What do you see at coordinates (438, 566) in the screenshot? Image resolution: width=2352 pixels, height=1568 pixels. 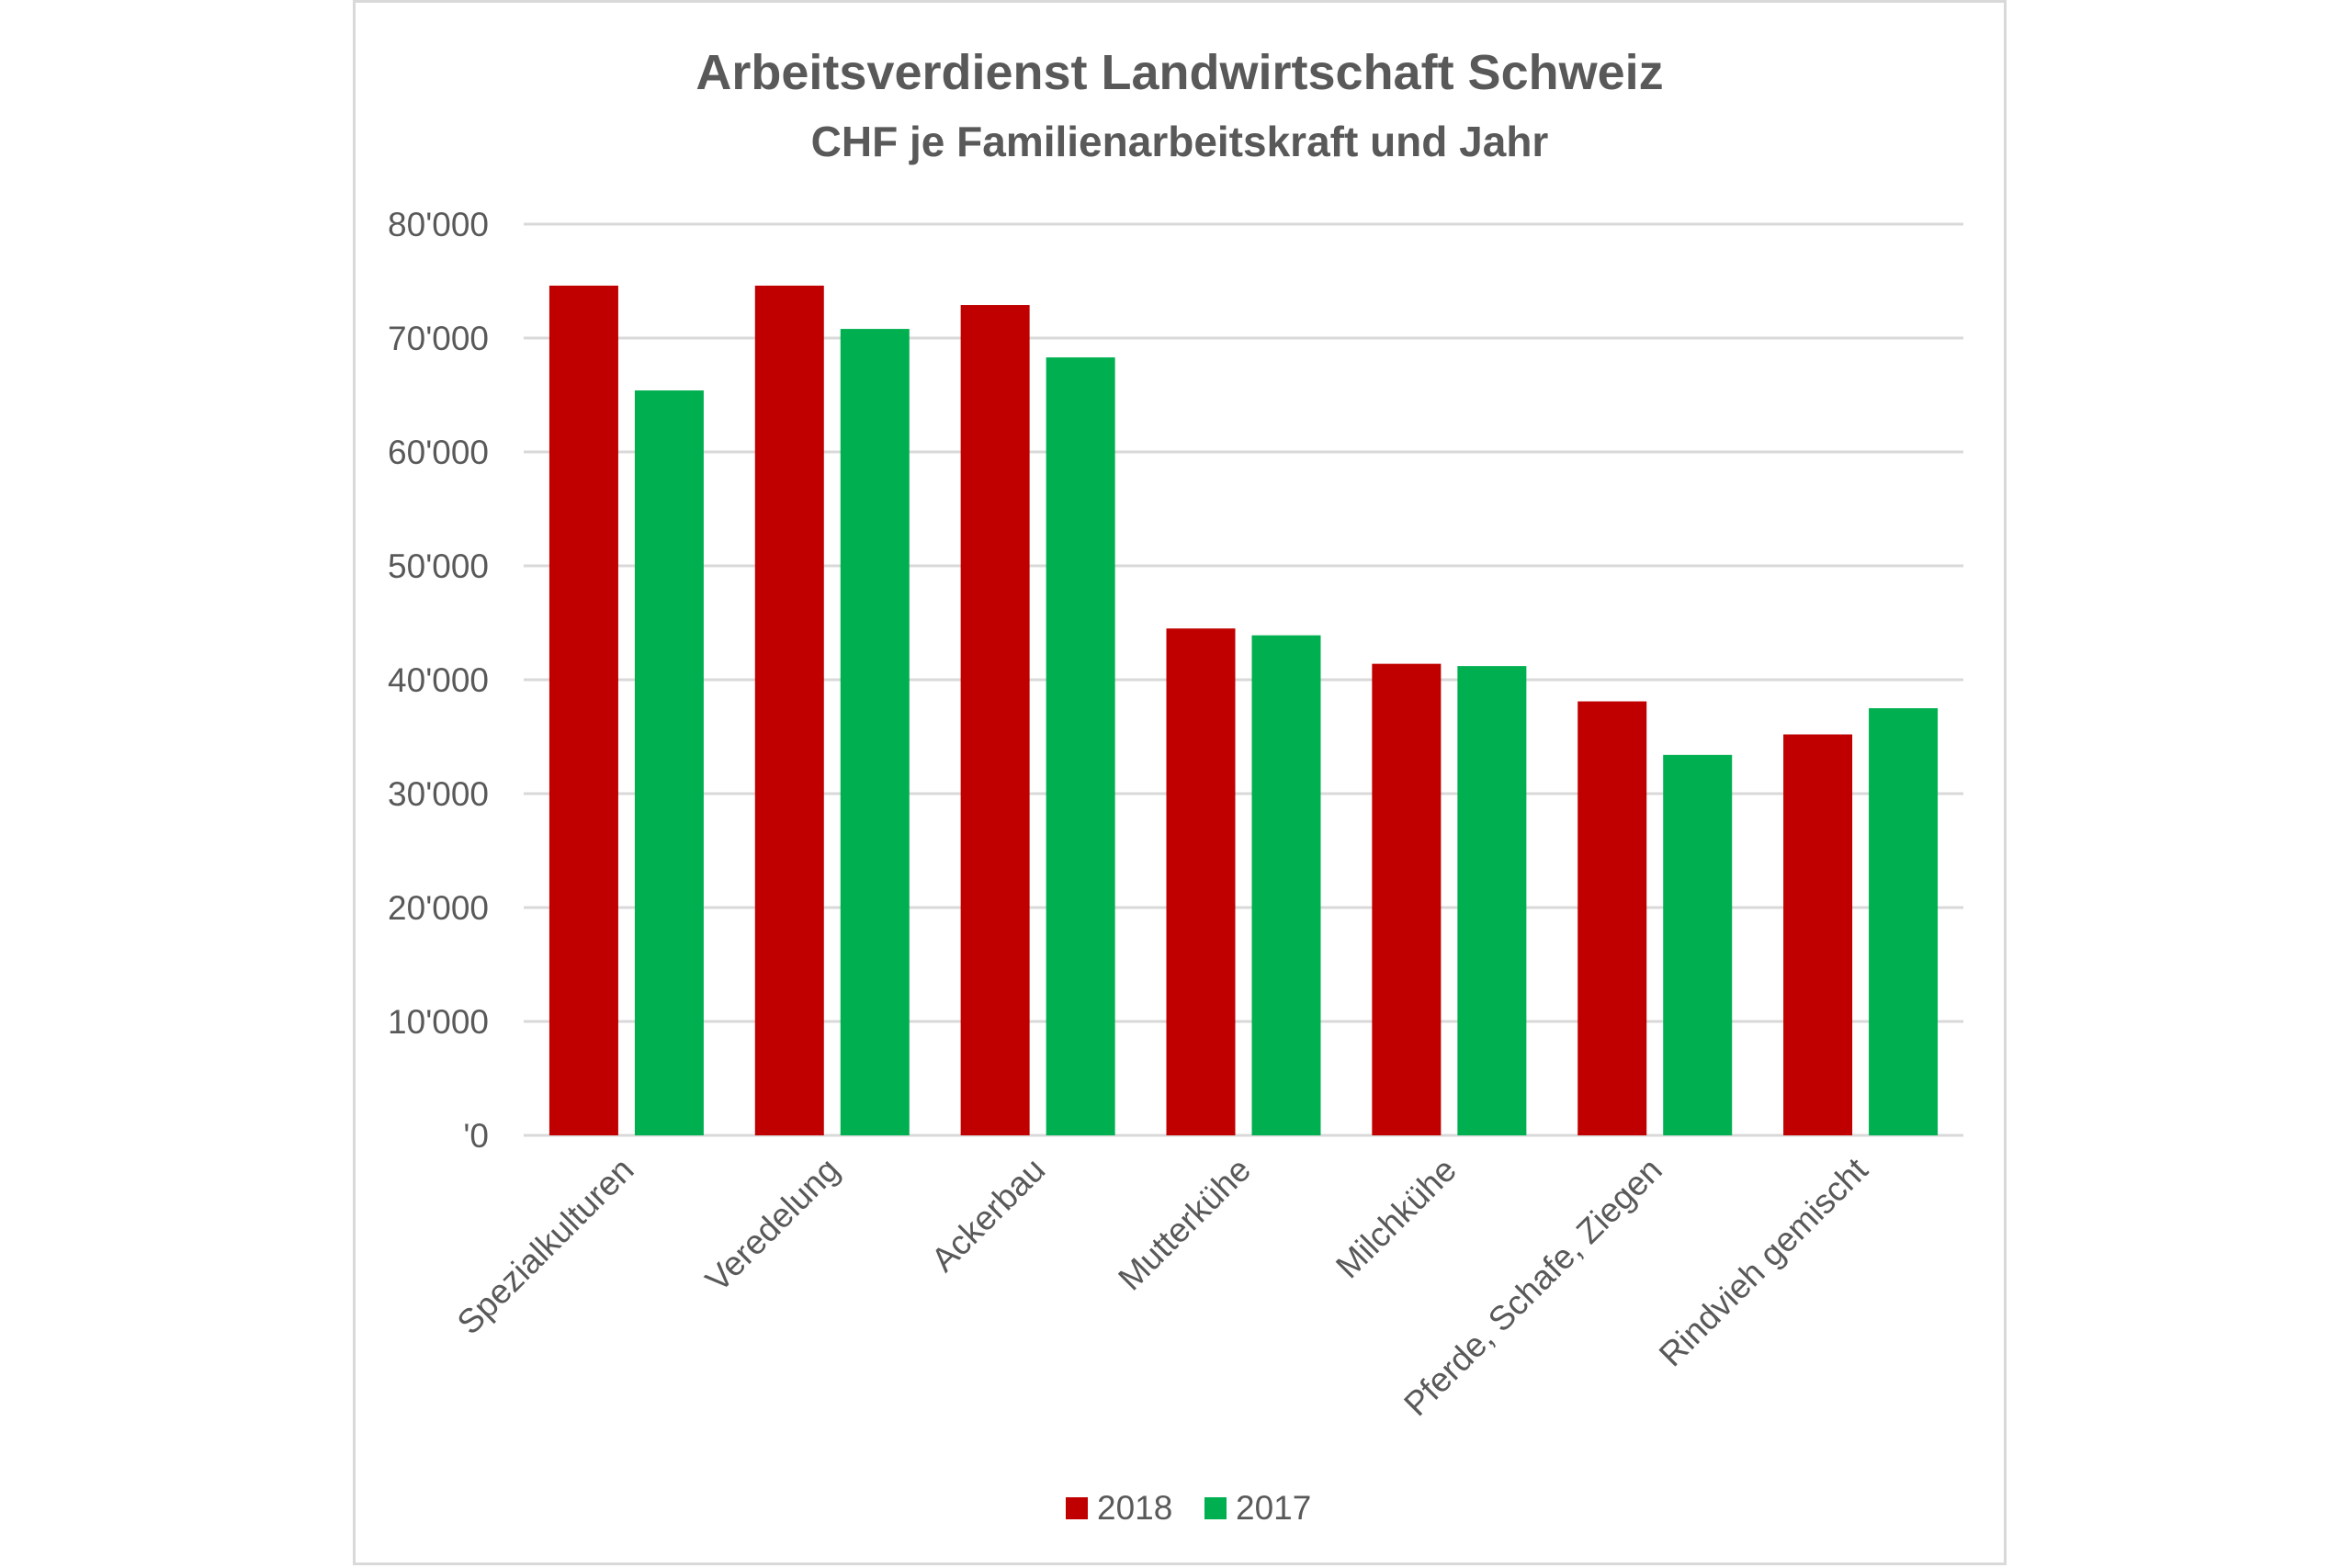 I see `y-tick-label: 50'000` at bounding box center [438, 566].